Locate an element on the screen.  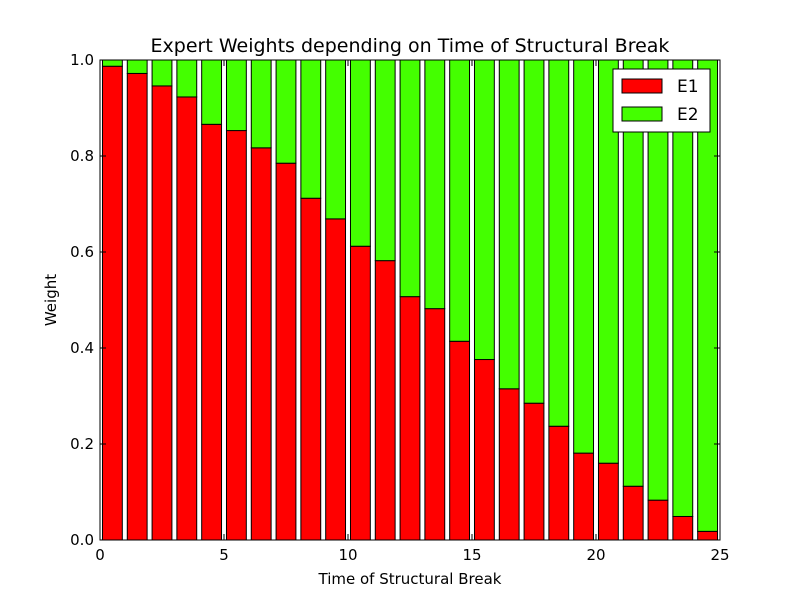
y-tick-label: 1.0 is located at coordinates (82, 60).